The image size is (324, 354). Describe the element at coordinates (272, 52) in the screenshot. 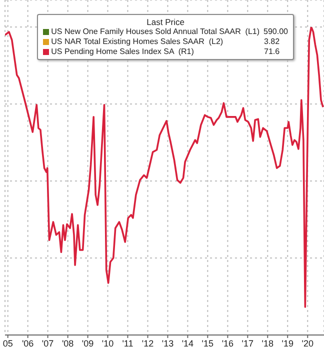

I see `annotation: 71.6` at that location.